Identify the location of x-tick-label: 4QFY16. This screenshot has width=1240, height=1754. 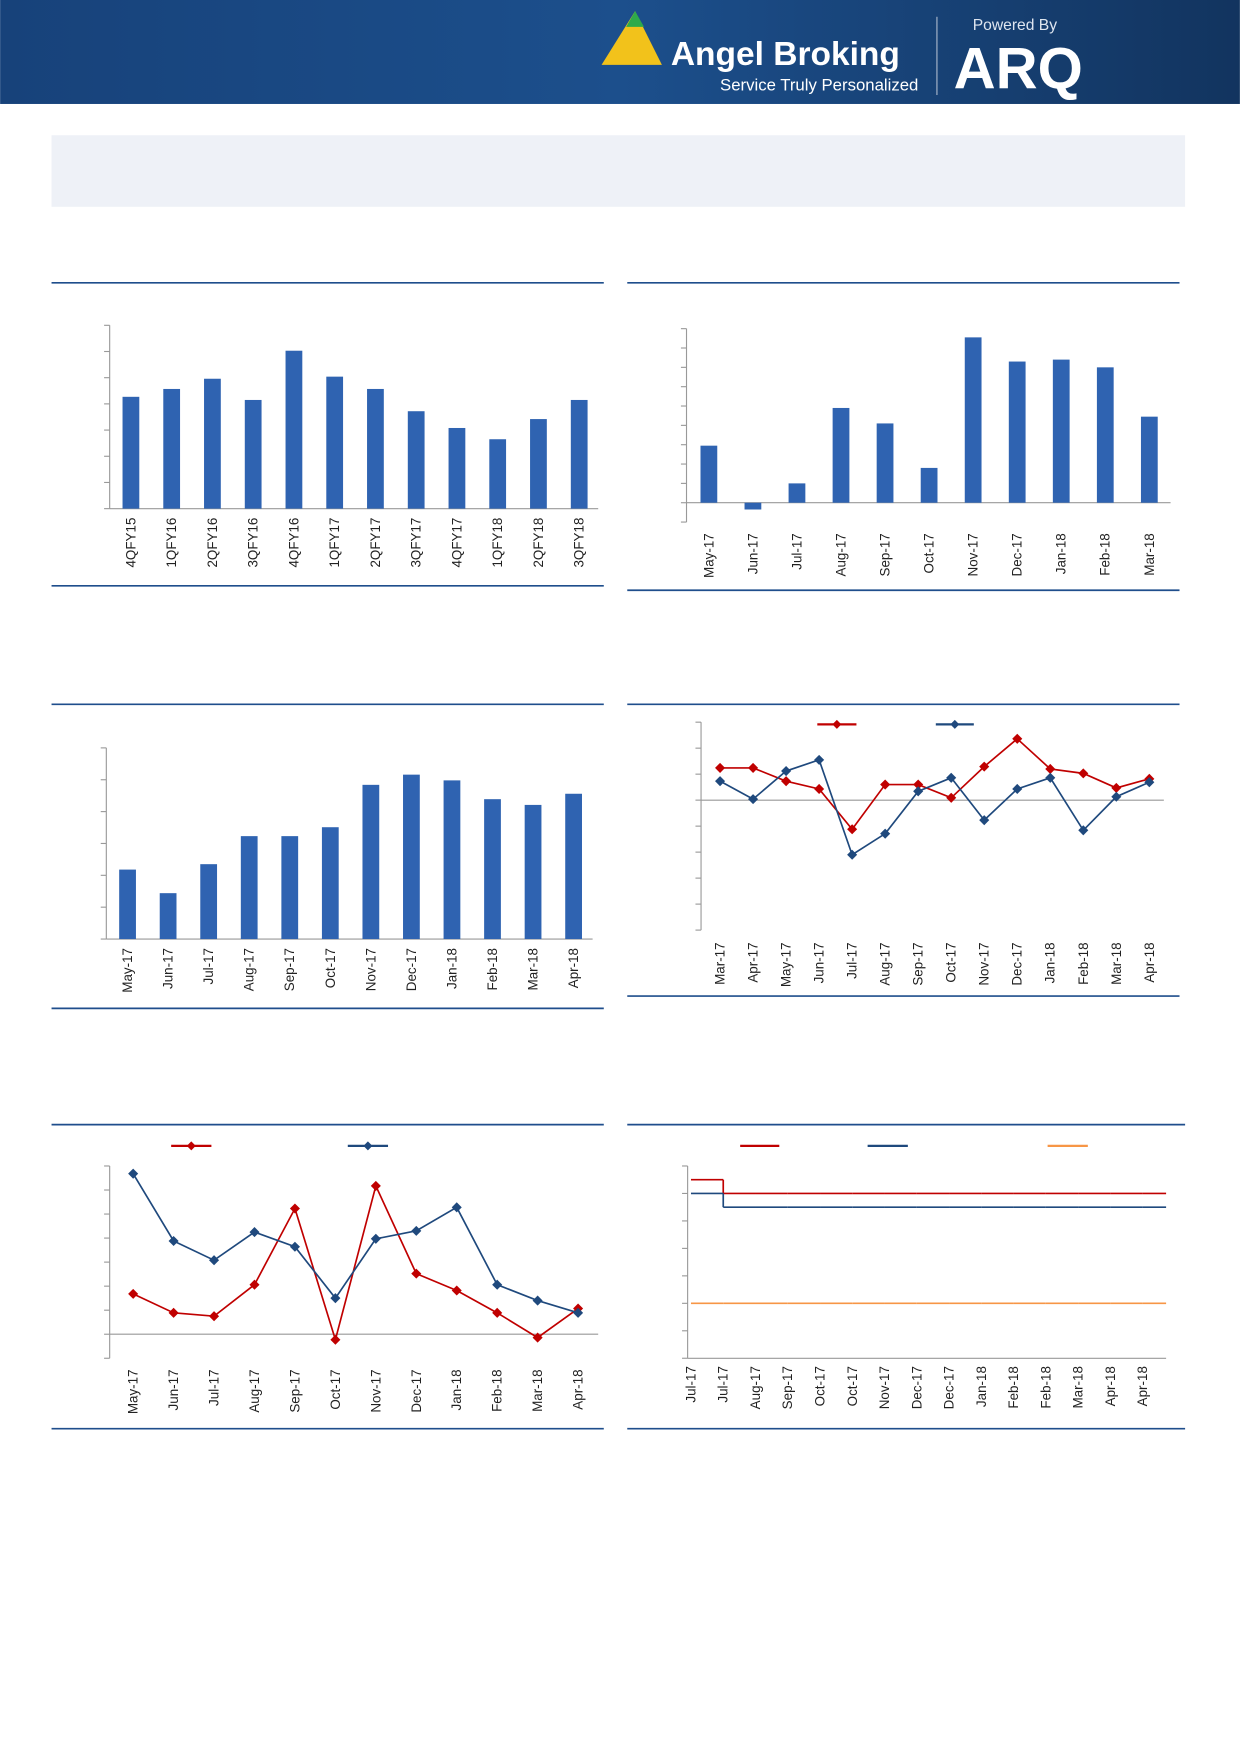
(293, 543).